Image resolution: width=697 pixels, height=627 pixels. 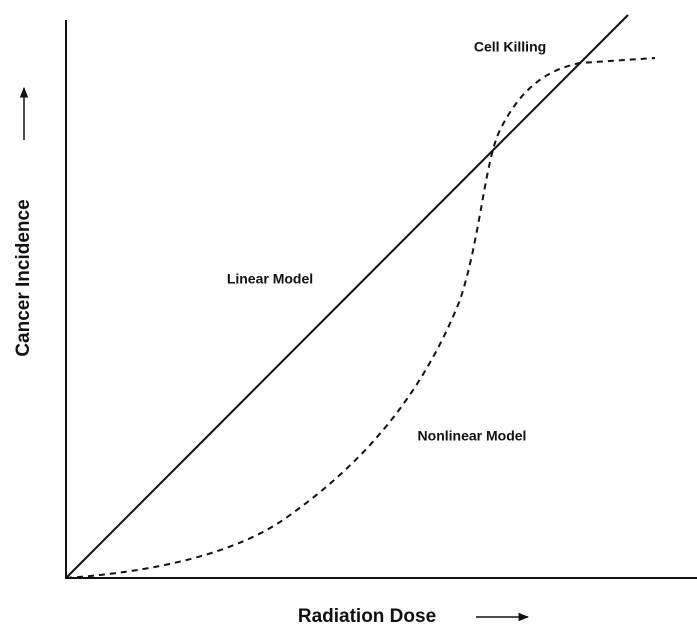 What do you see at coordinates (472, 436) in the screenshot?
I see `nonlinear-model-label: Nonlinear Model` at bounding box center [472, 436].